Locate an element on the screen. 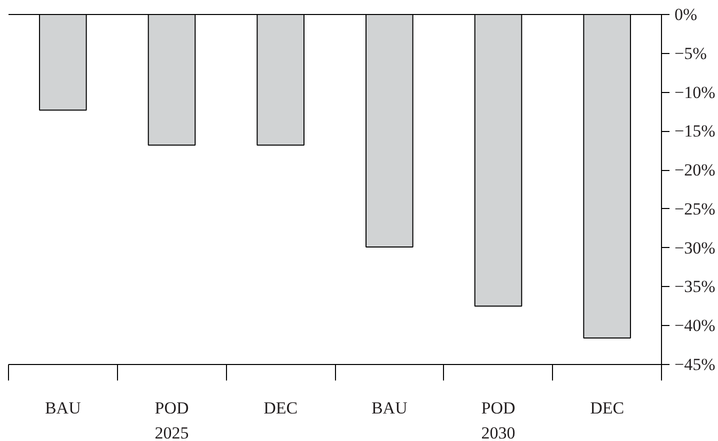 This screenshot has height=441, width=718. y-tick-label: 0% is located at coordinates (686, 14).